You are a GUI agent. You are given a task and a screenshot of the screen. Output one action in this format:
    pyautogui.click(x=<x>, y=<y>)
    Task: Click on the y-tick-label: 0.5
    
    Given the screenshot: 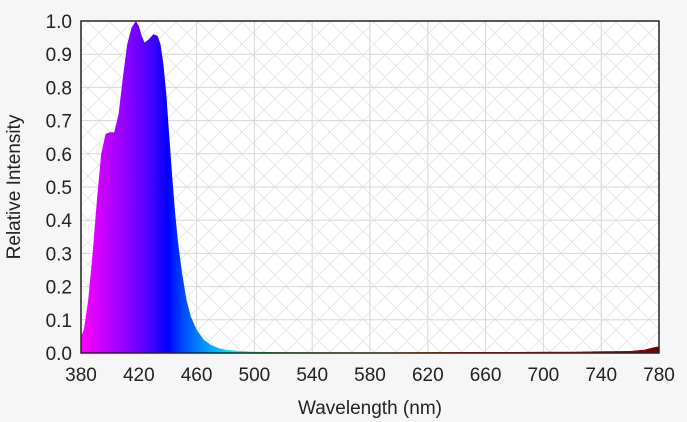 What is the action you would take?
    pyautogui.click(x=59, y=188)
    